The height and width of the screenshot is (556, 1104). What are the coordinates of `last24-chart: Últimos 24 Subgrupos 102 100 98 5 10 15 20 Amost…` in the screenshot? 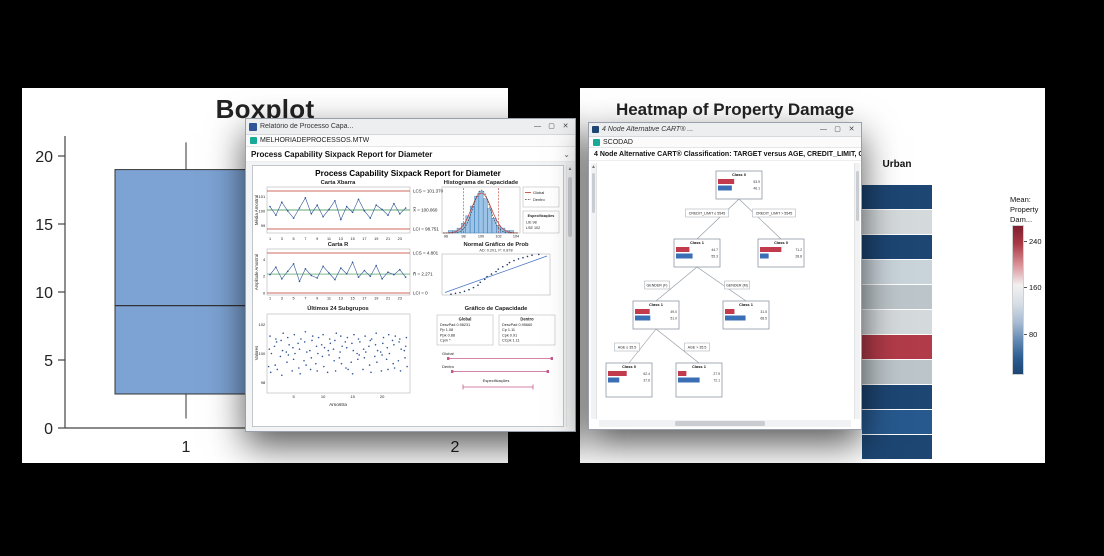 It's located at (332, 356).